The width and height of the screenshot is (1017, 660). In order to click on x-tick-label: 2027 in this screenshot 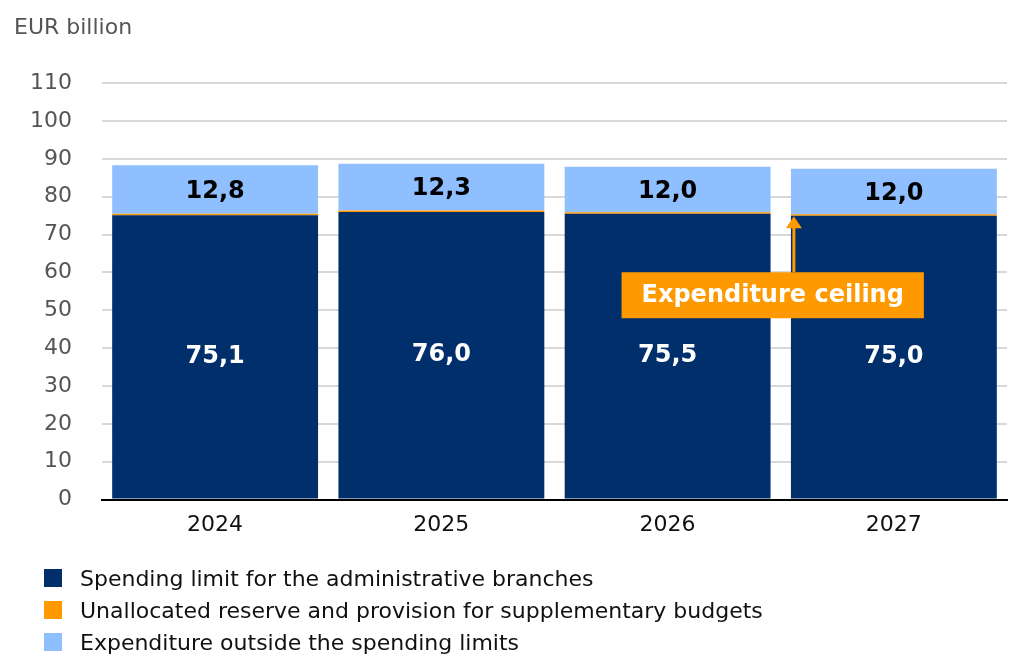, I will do `click(893, 523)`.